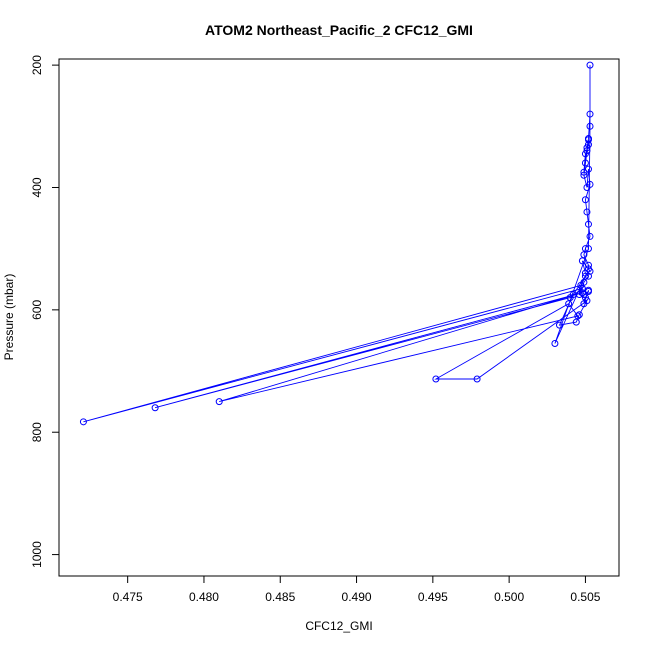 This screenshot has height=650, width=650. I want to click on x-tick-label: 0.495, so click(433, 597).